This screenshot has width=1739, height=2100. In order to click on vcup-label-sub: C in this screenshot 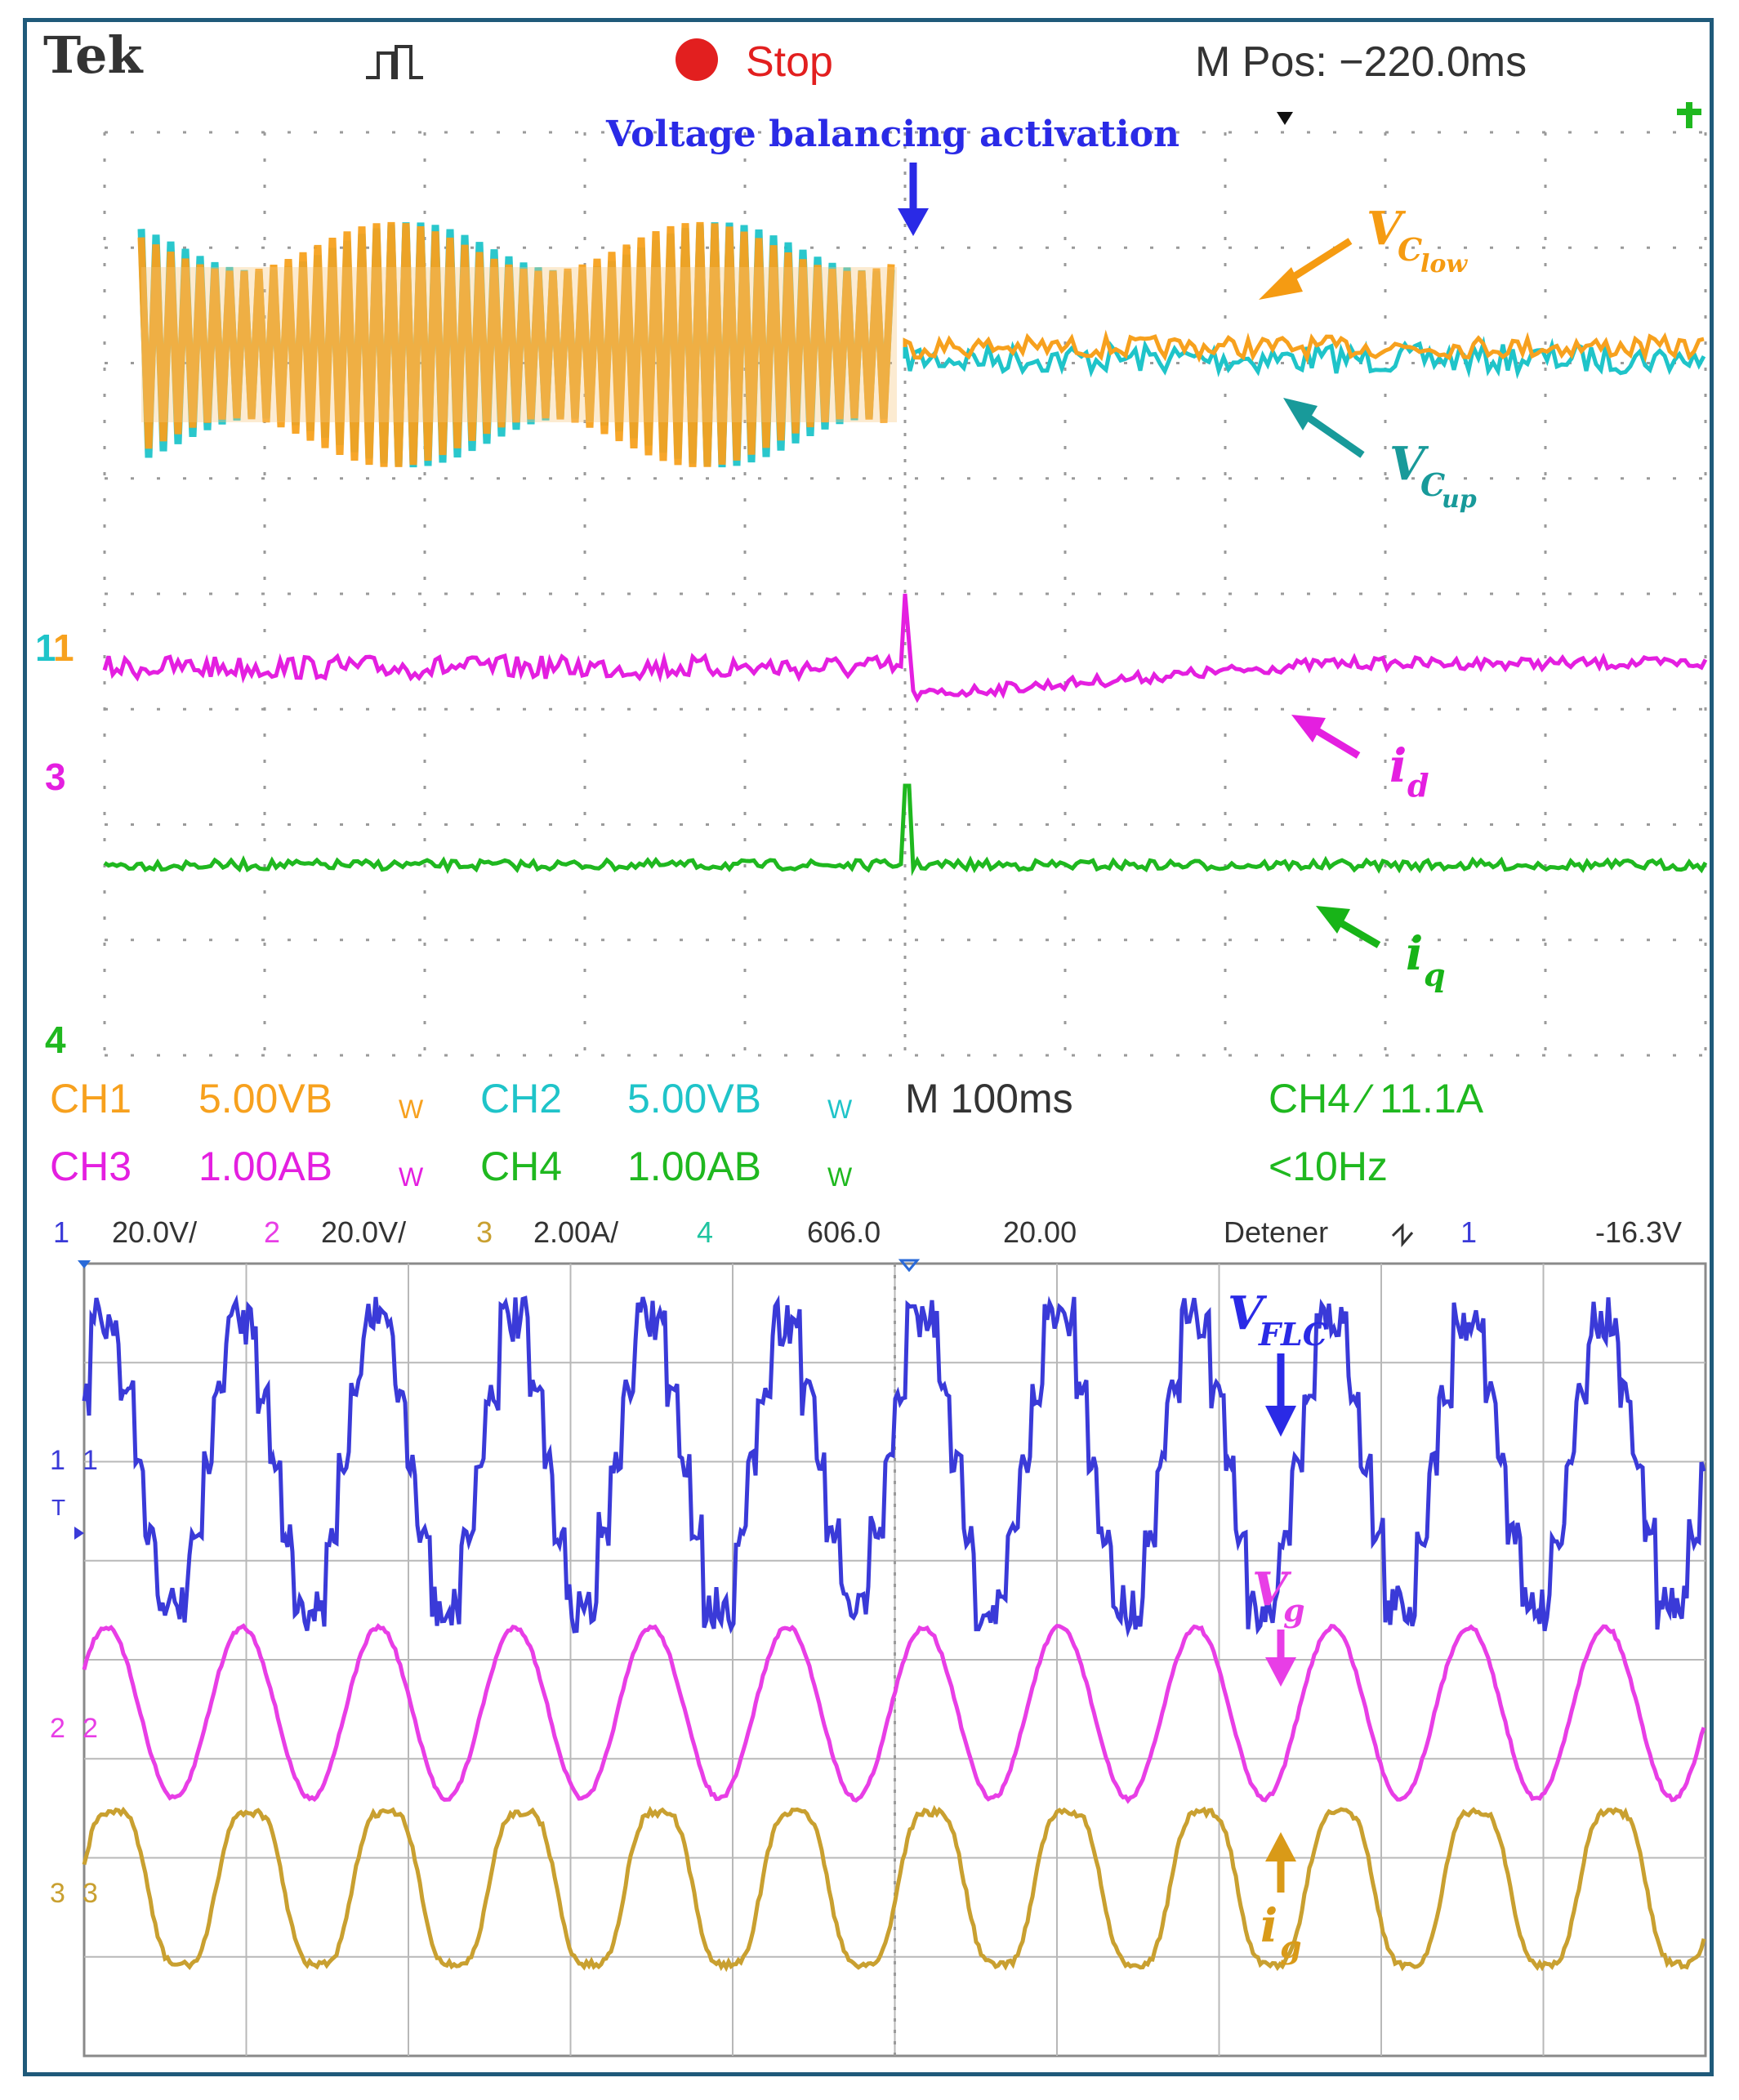, I will do `click(1432, 484)`.